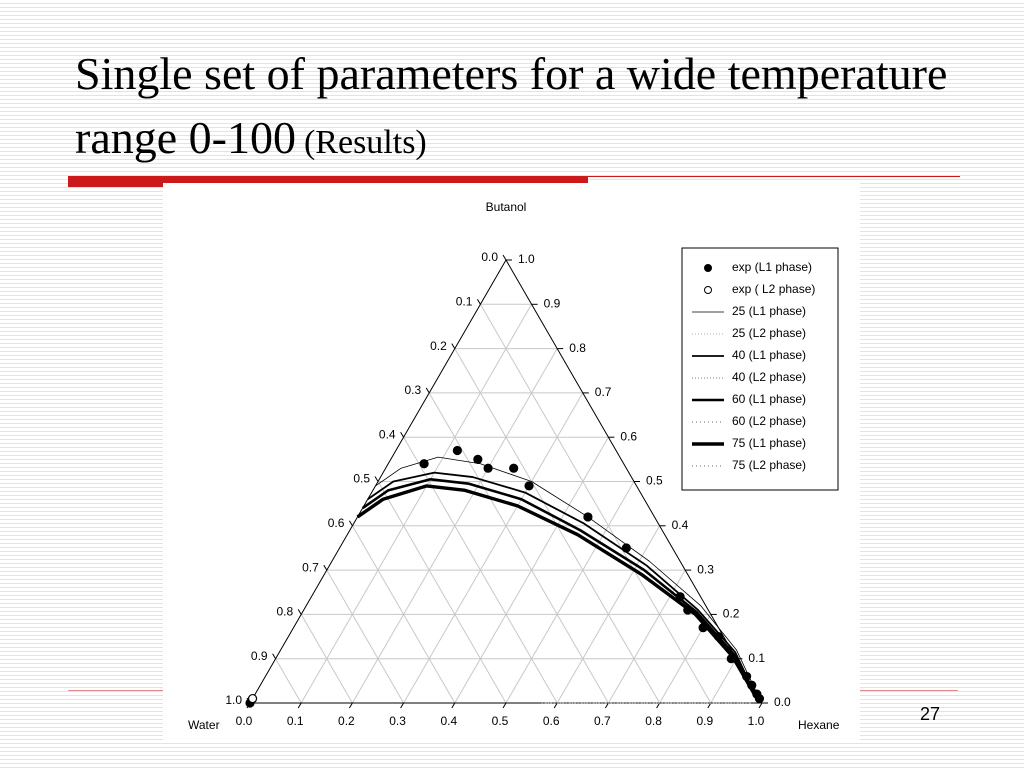 The width and height of the screenshot is (1024, 768). I want to click on page-number: 27, so click(930, 714).